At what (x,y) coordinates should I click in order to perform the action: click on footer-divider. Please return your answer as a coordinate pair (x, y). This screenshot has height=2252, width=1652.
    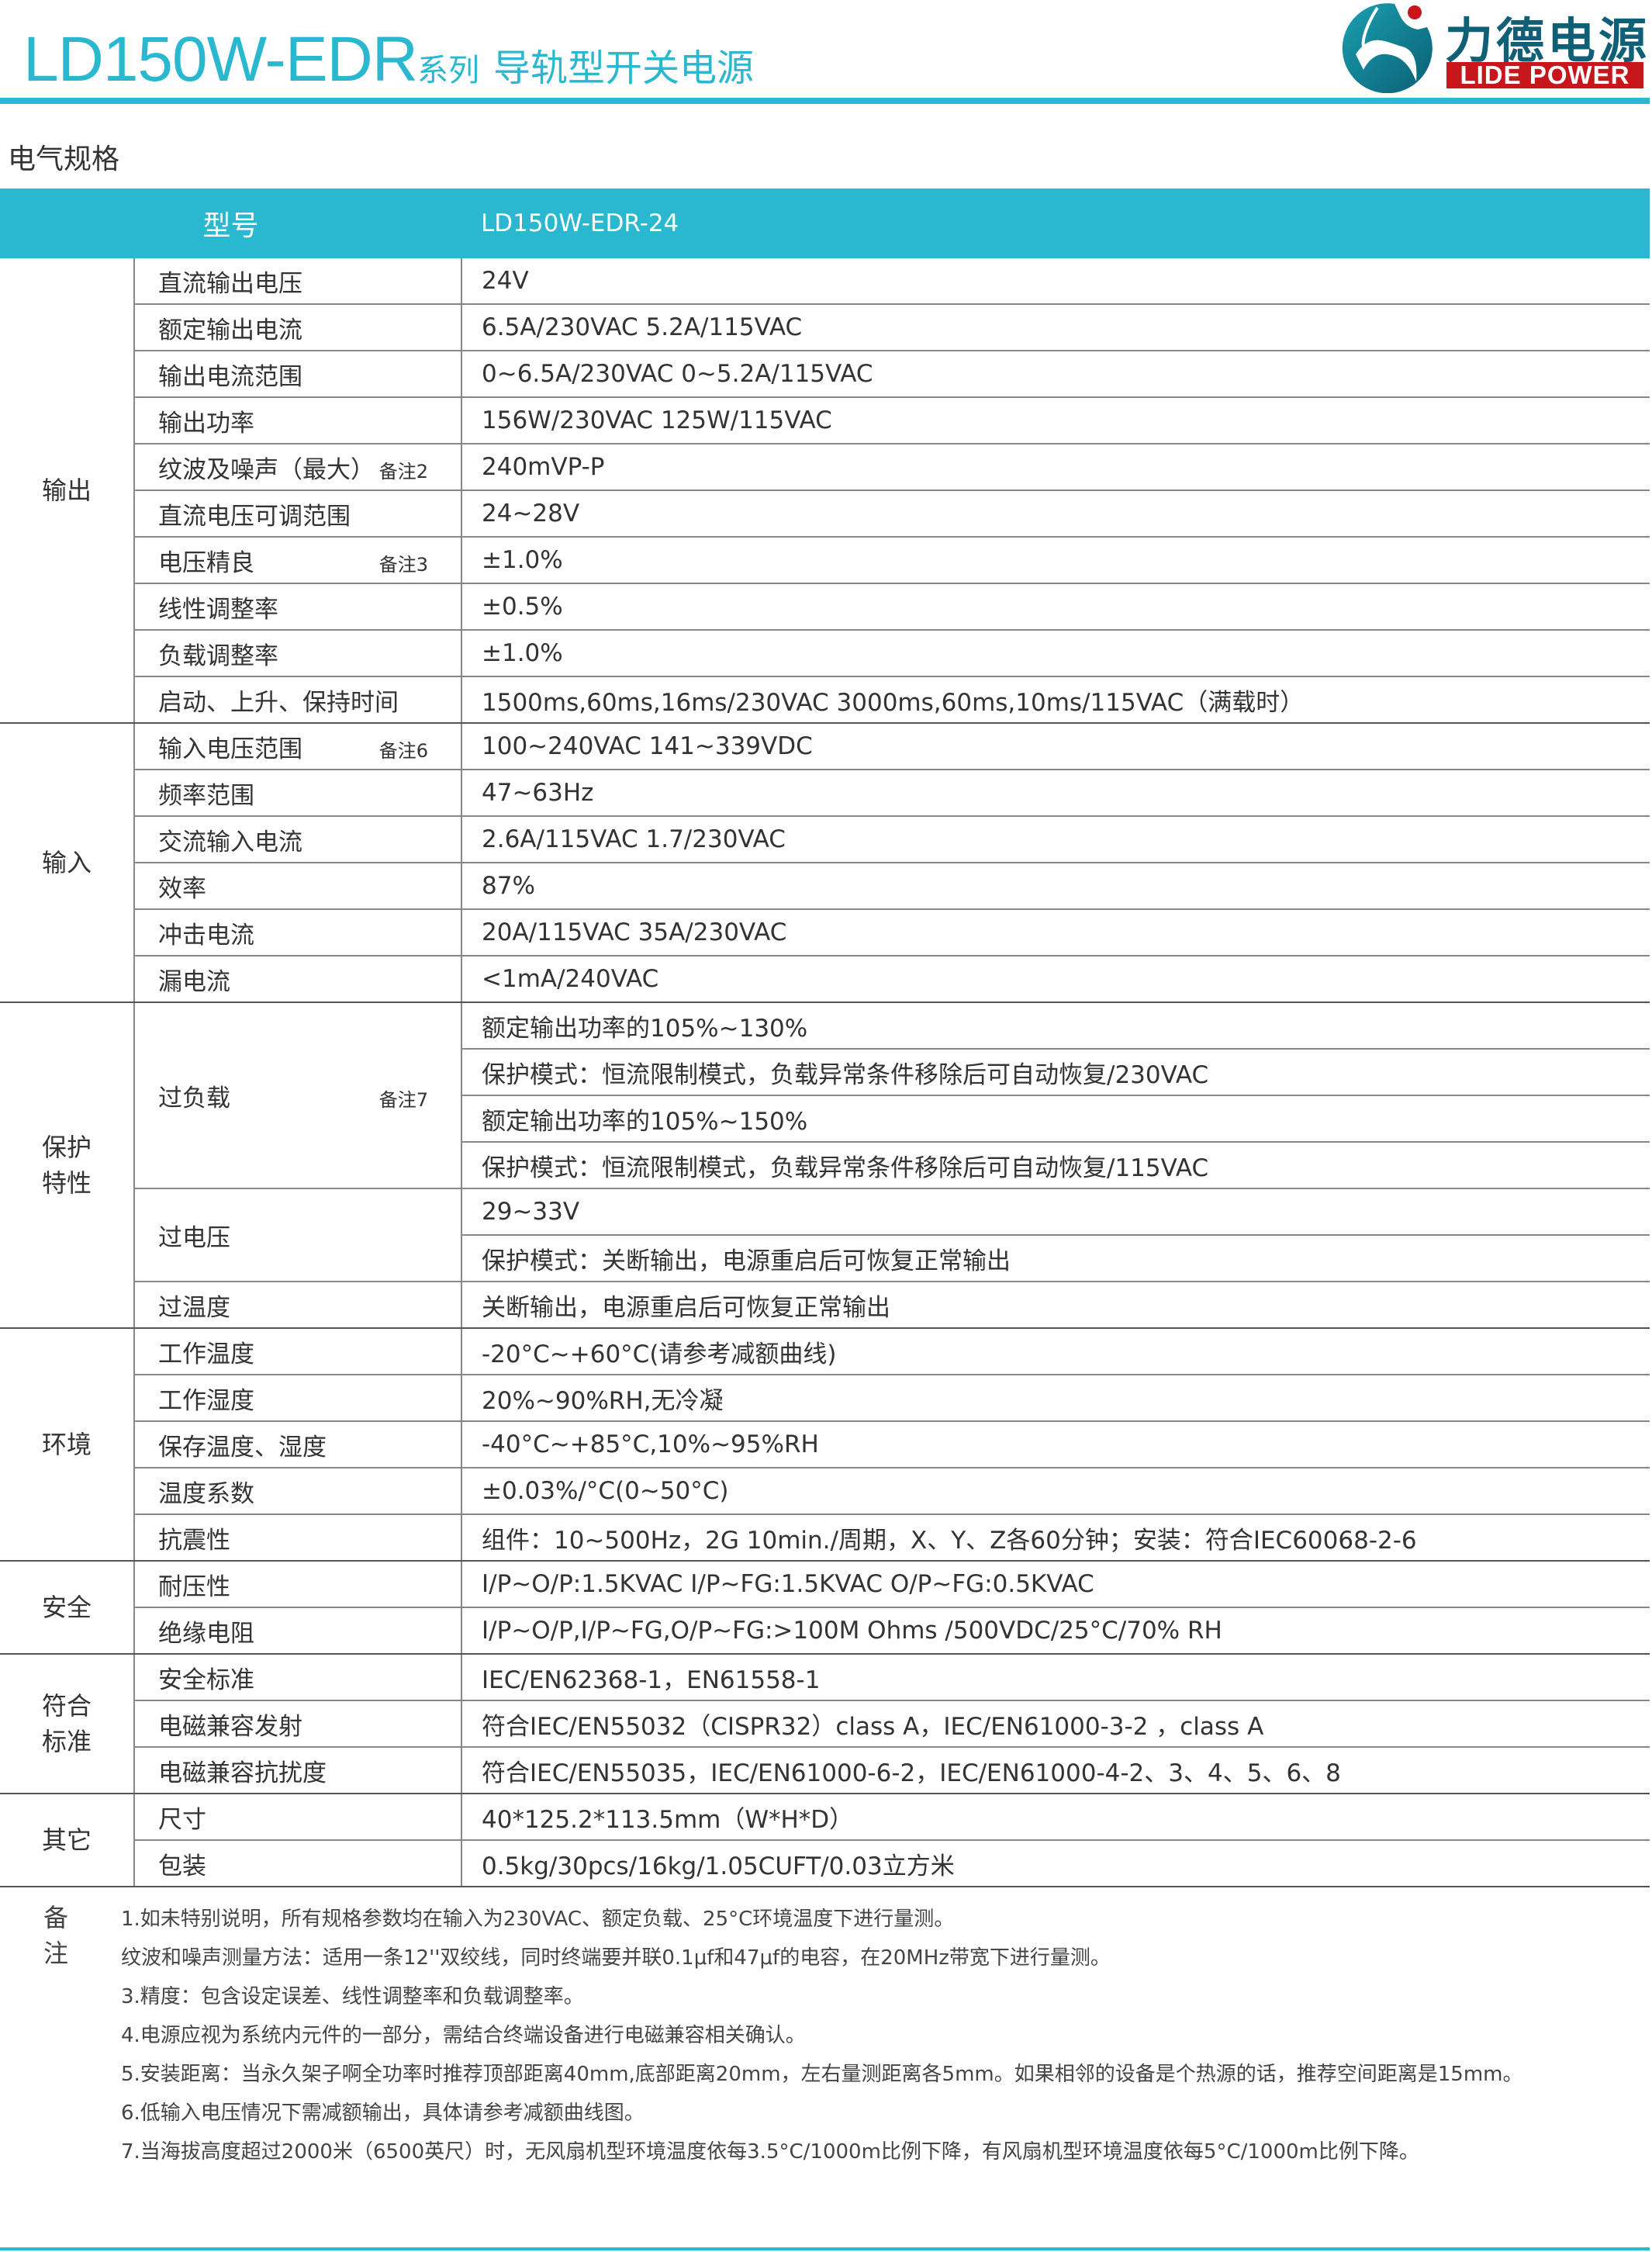
    Looking at the image, I should click on (825, 2249).